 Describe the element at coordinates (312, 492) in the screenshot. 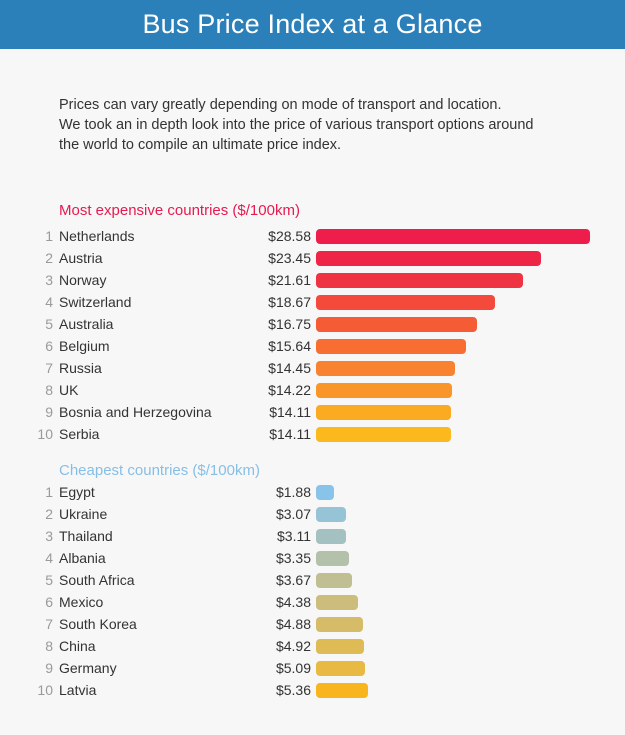

I see `chart-row: 1 Egypt $1.88` at that location.